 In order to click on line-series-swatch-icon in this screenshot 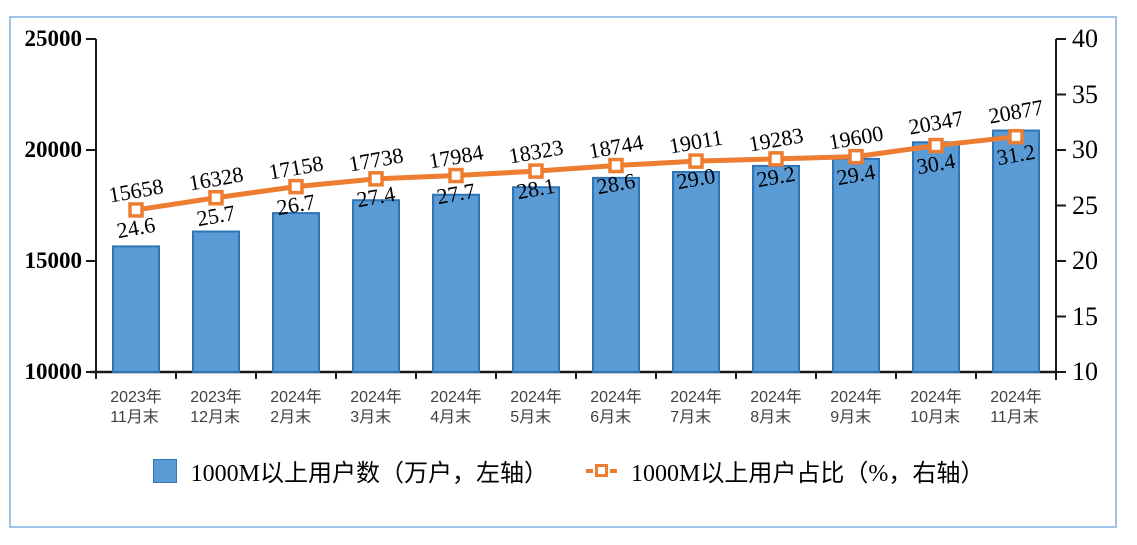, I will do `click(601, 470)`.